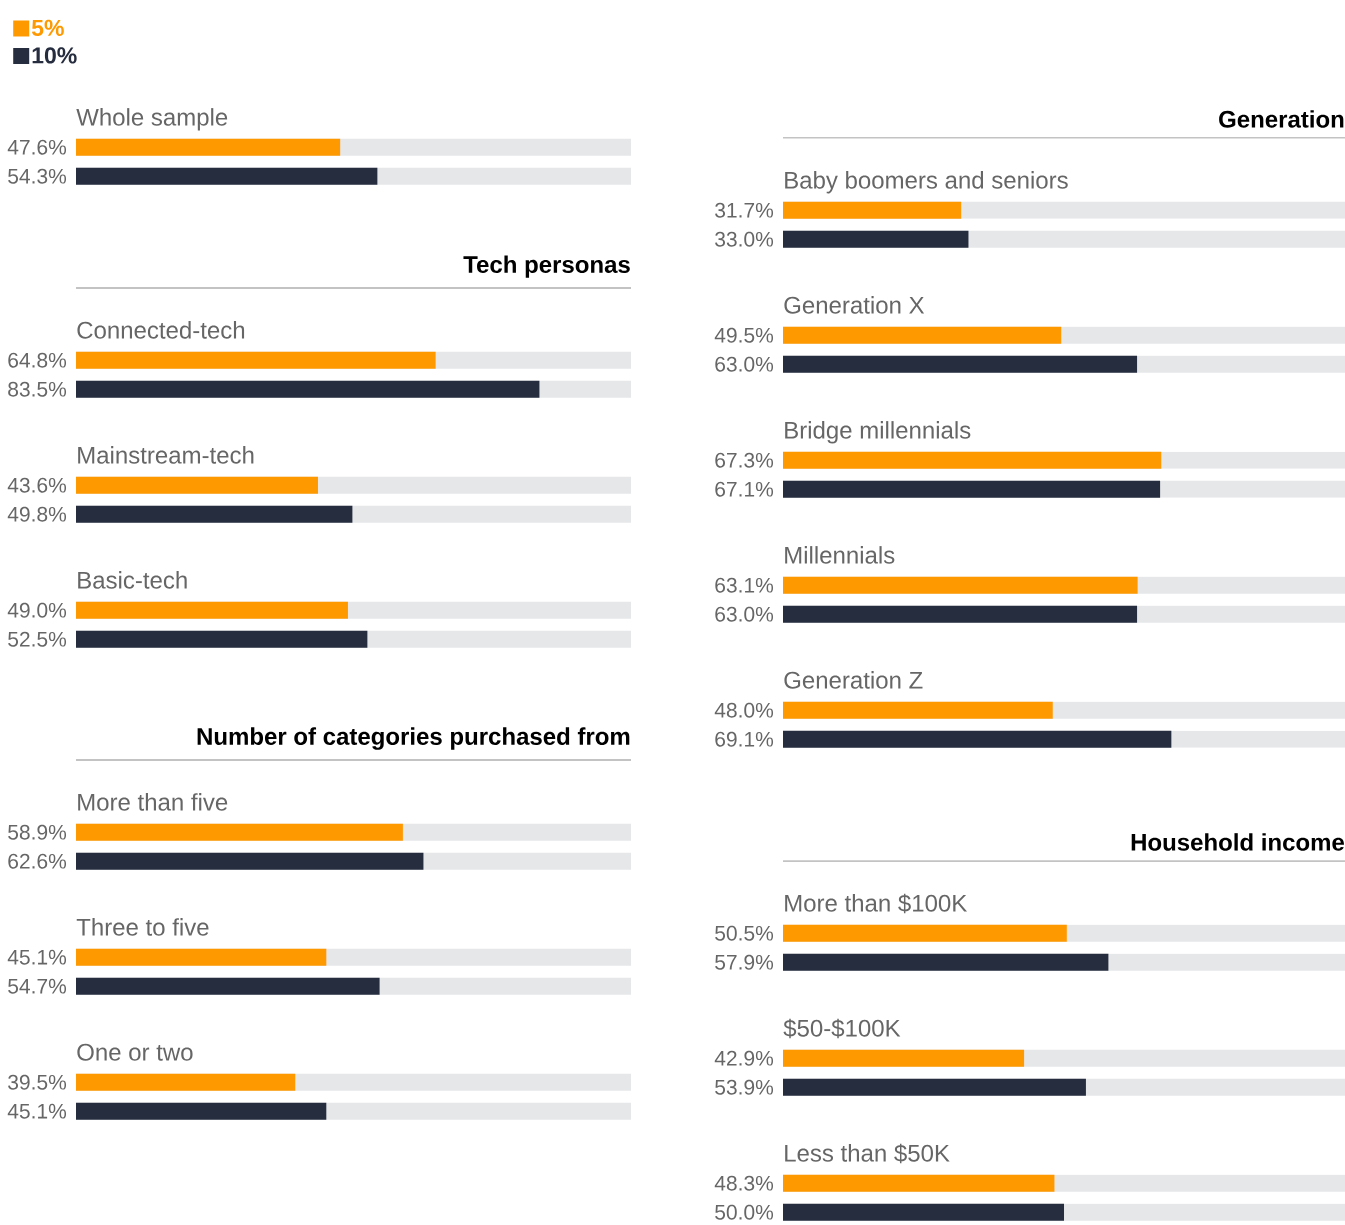 The width and height of the screenshot is (1345, 1225). Describe the element at coordinates (54, 55) in the screenshot. I see `legend-label: 10%` at that location.